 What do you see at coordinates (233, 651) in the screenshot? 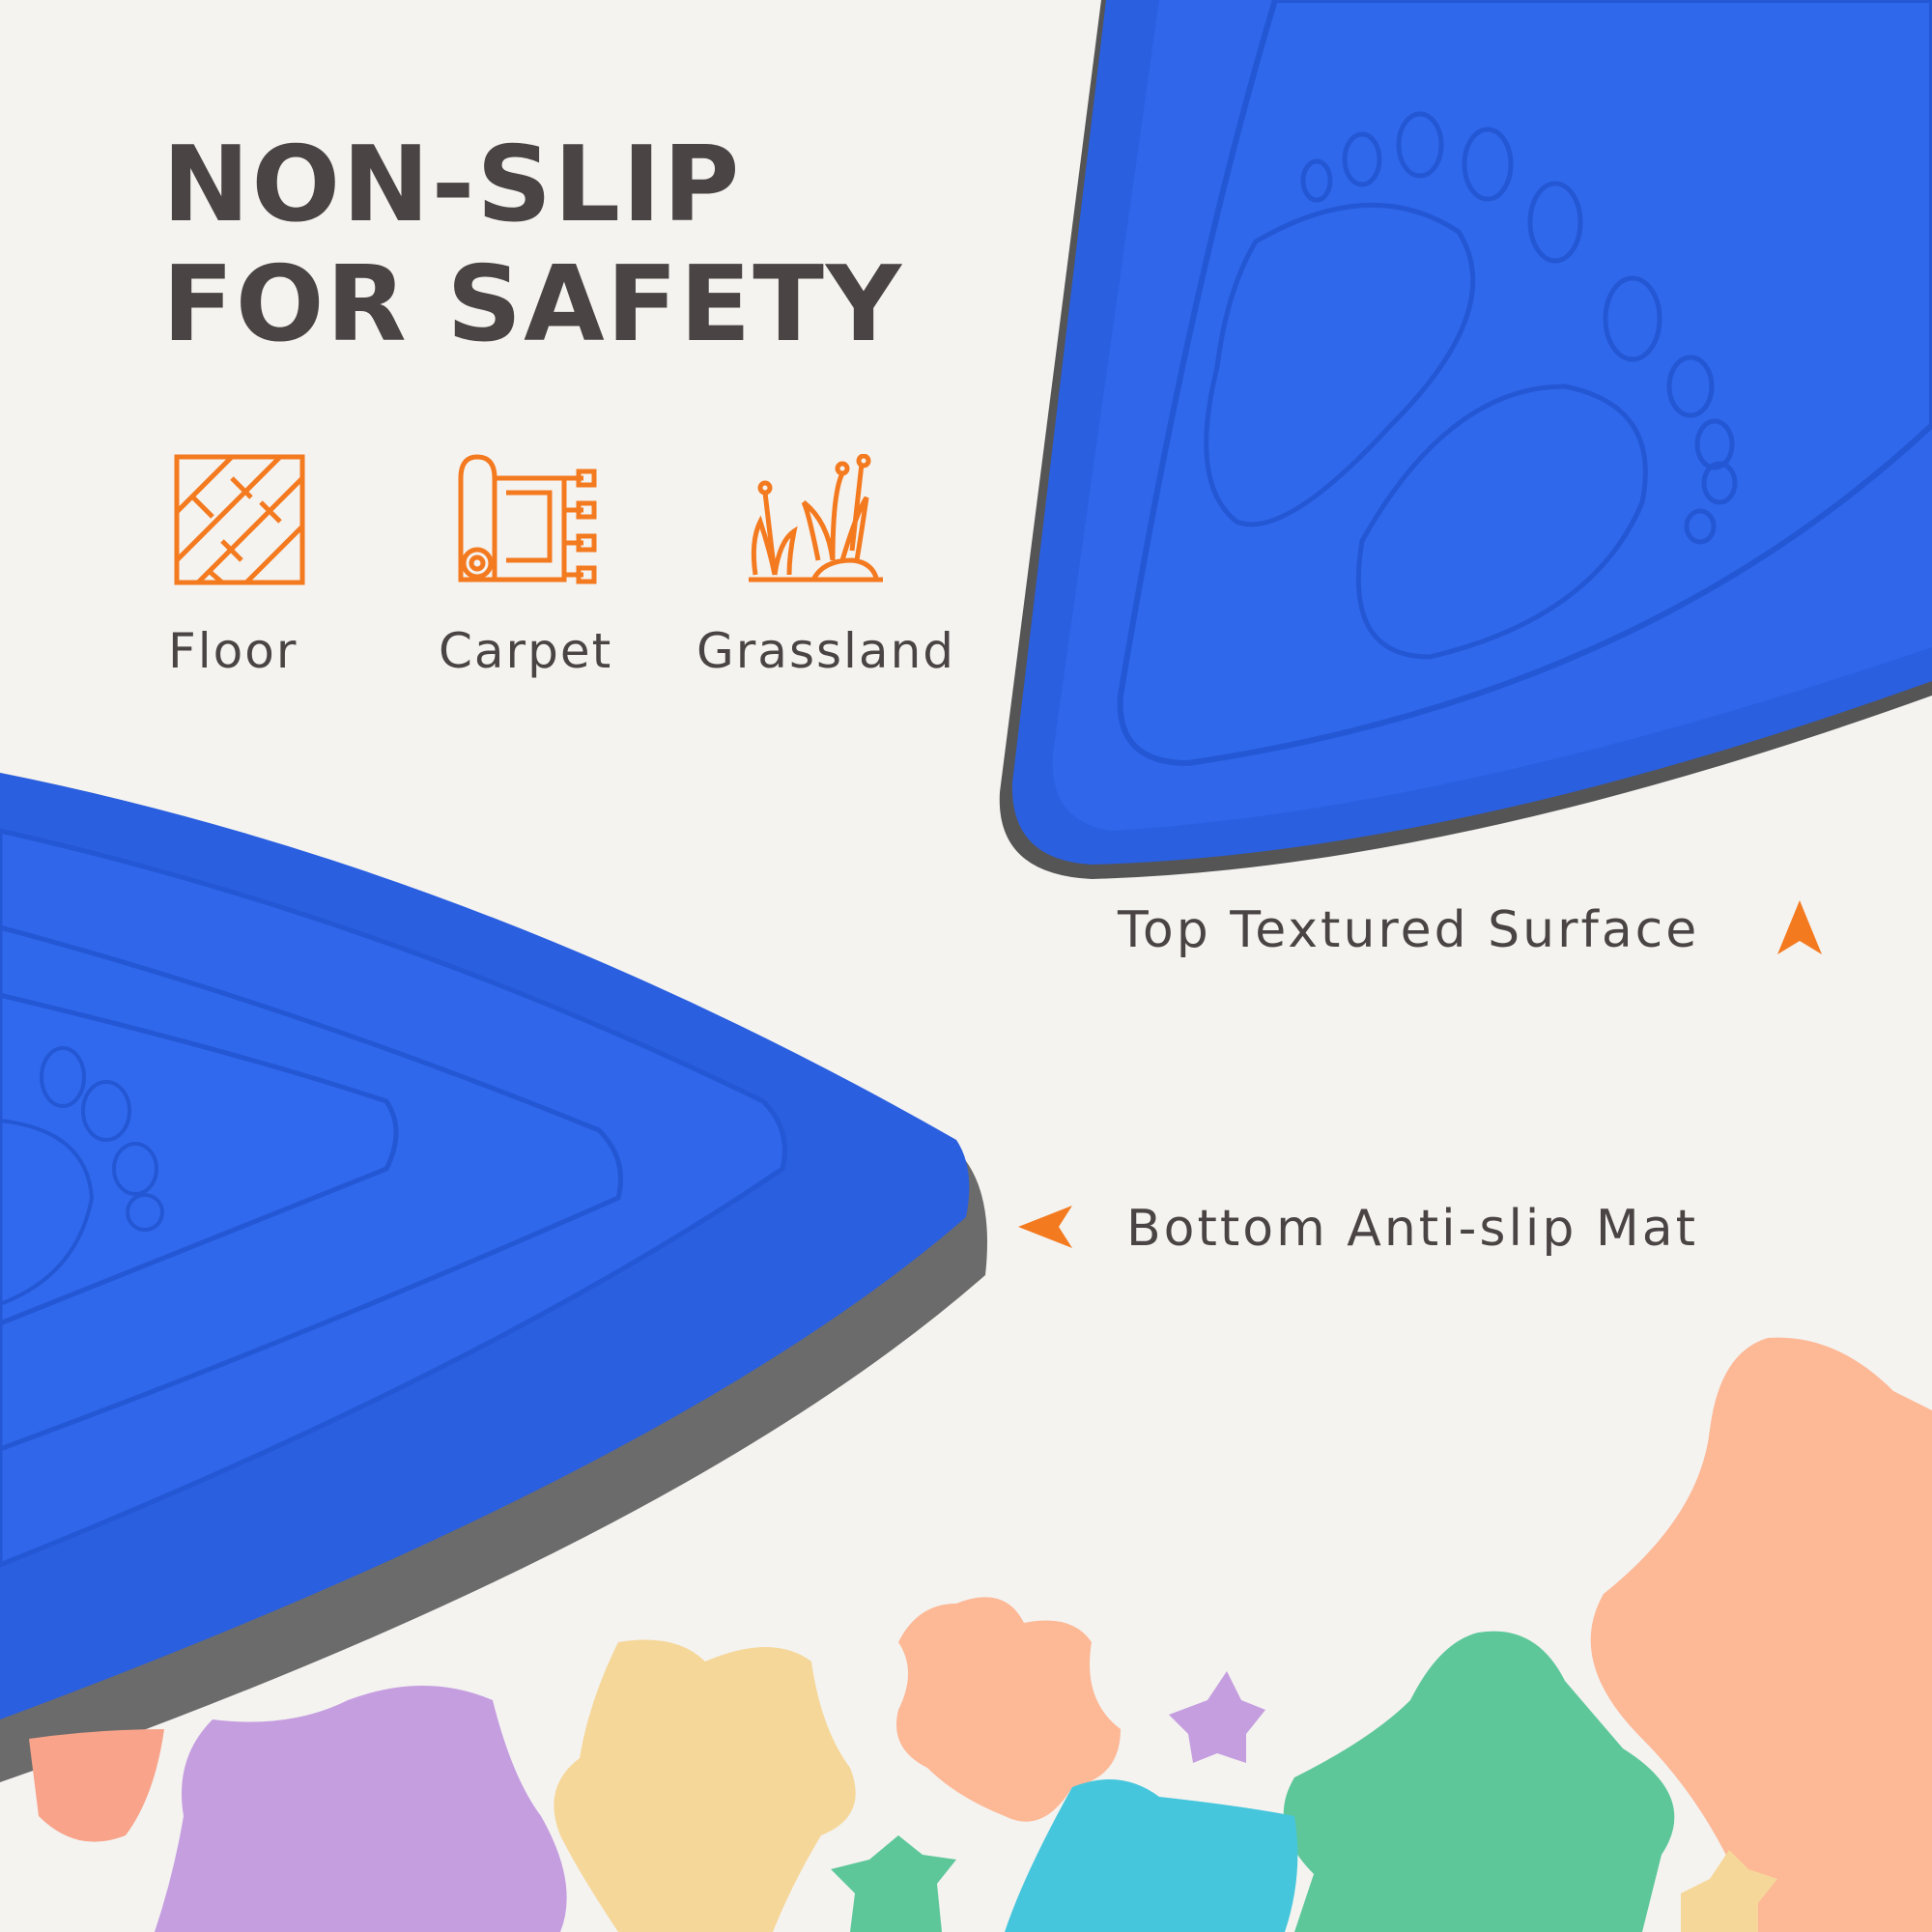
I see `surface-label-floor: Floor` at bounding box center [233, 651].